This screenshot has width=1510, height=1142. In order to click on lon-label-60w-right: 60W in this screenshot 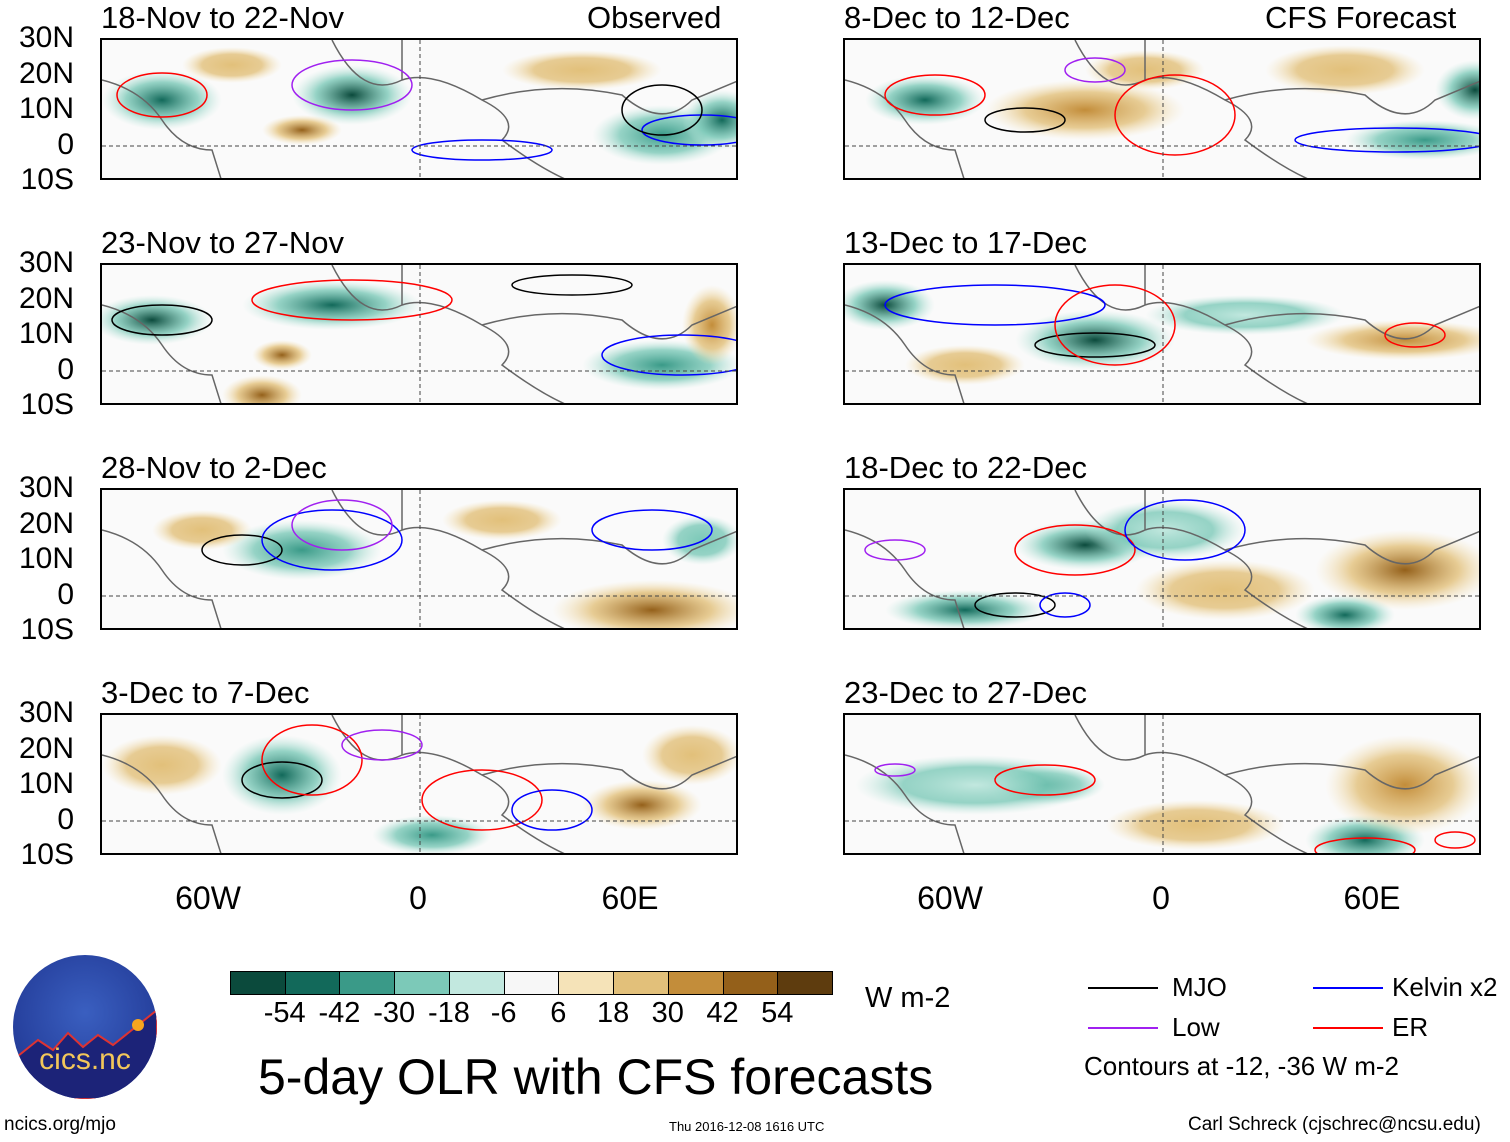, I will do `click(950, 898)`.